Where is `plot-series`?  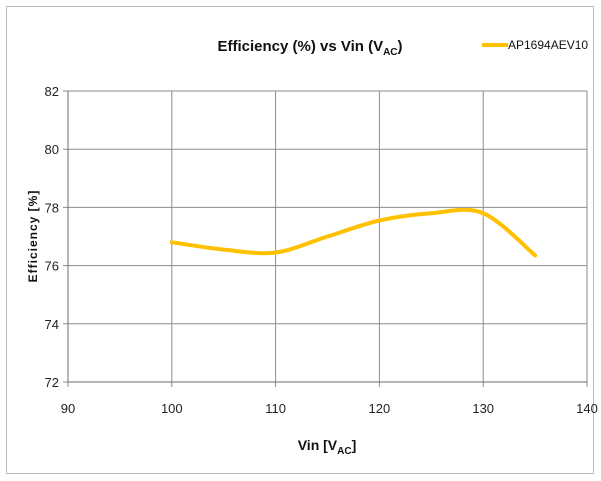
plot-series is located at coordinates (353, 232).